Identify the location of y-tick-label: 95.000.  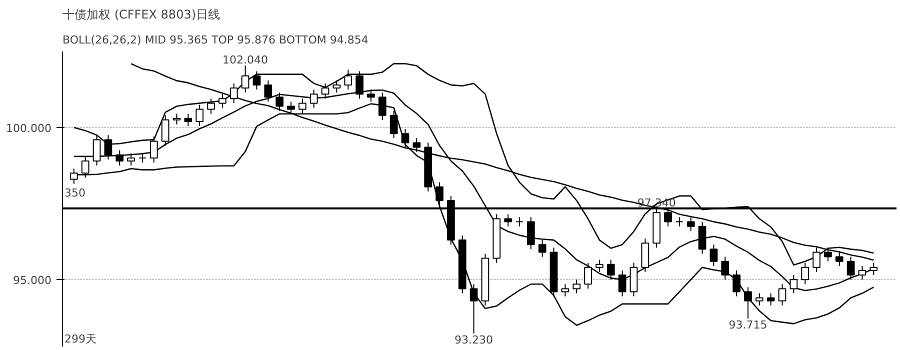
(32, 281).